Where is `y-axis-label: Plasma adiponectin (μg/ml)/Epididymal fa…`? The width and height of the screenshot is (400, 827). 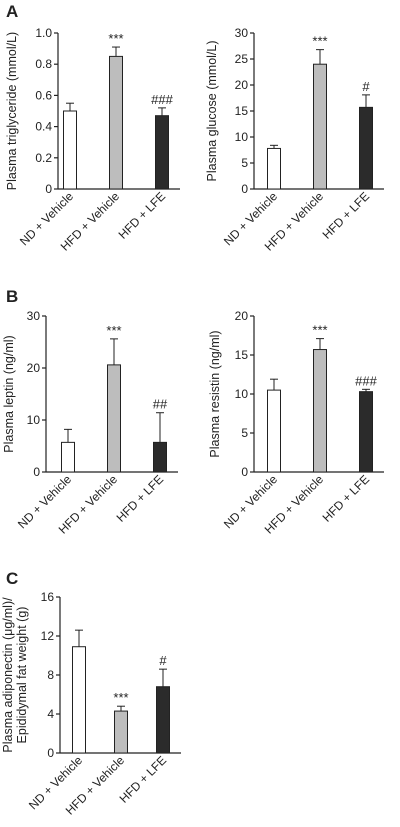
y-axis-label: Plasma adiponectin (μg/ml)/Epididymal fa… is located at coordinates (15, 675).